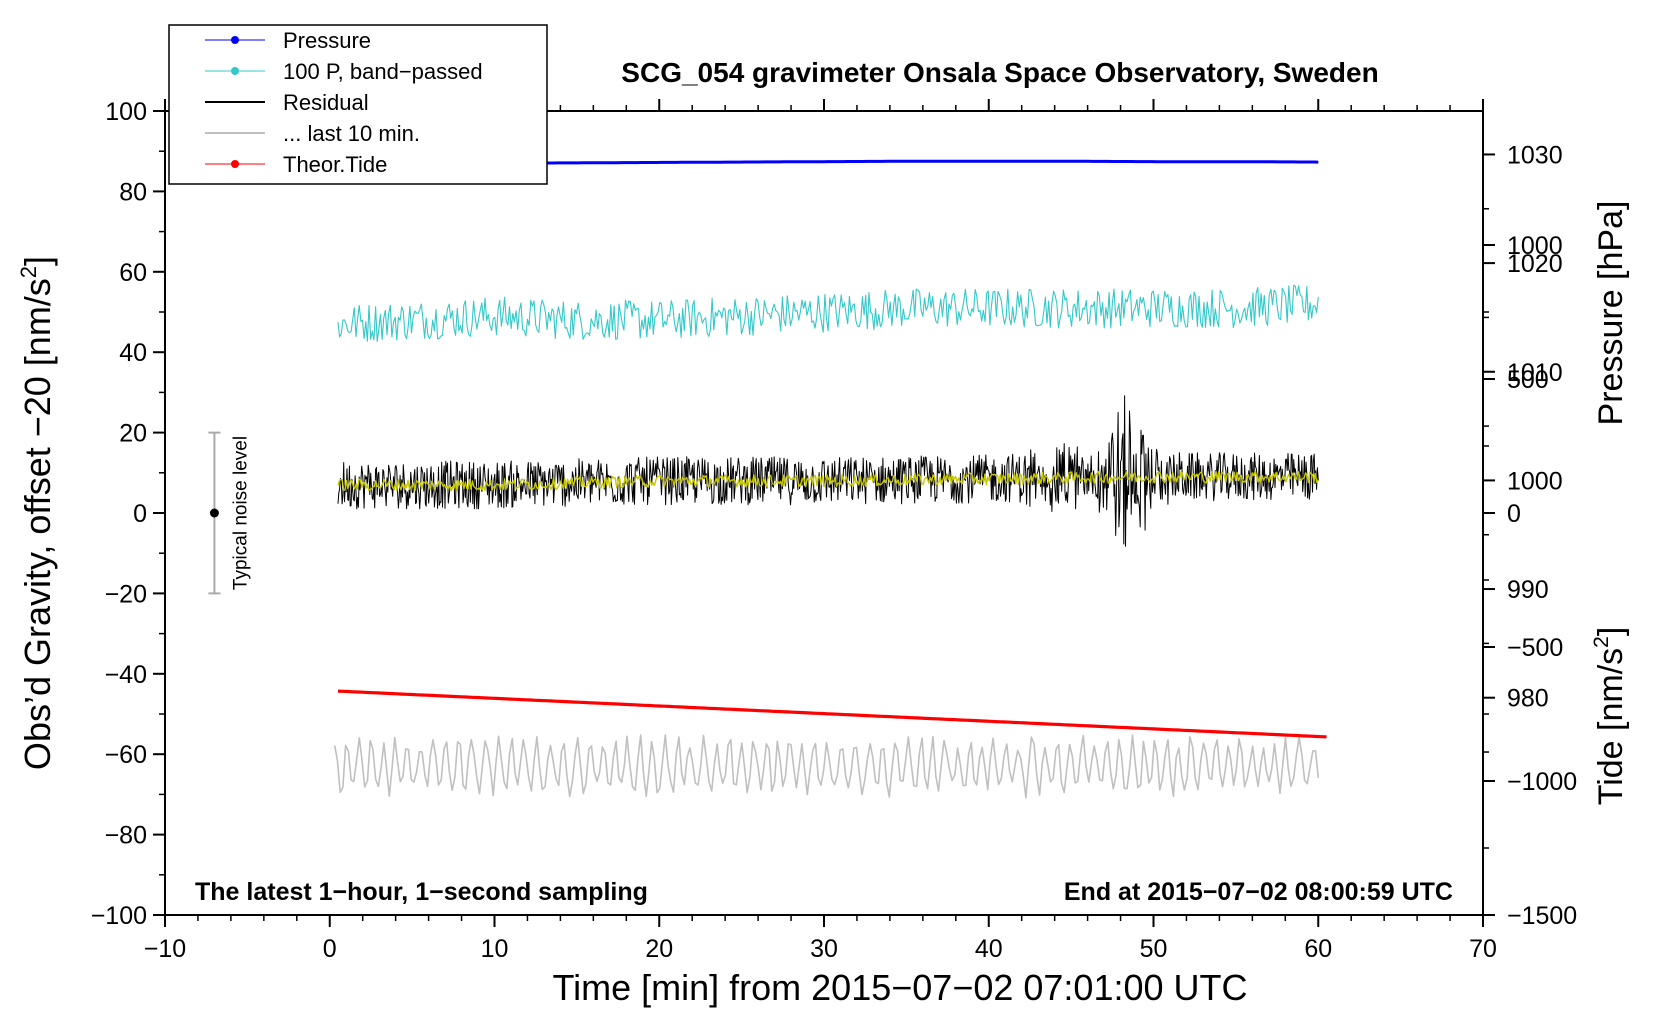 The height and width of the screenshot is (1020, 1660). What do you see at coordinates (326, 102) in the screenshot?
I see `legend-label: Residual` at bounding box center [326, 102].